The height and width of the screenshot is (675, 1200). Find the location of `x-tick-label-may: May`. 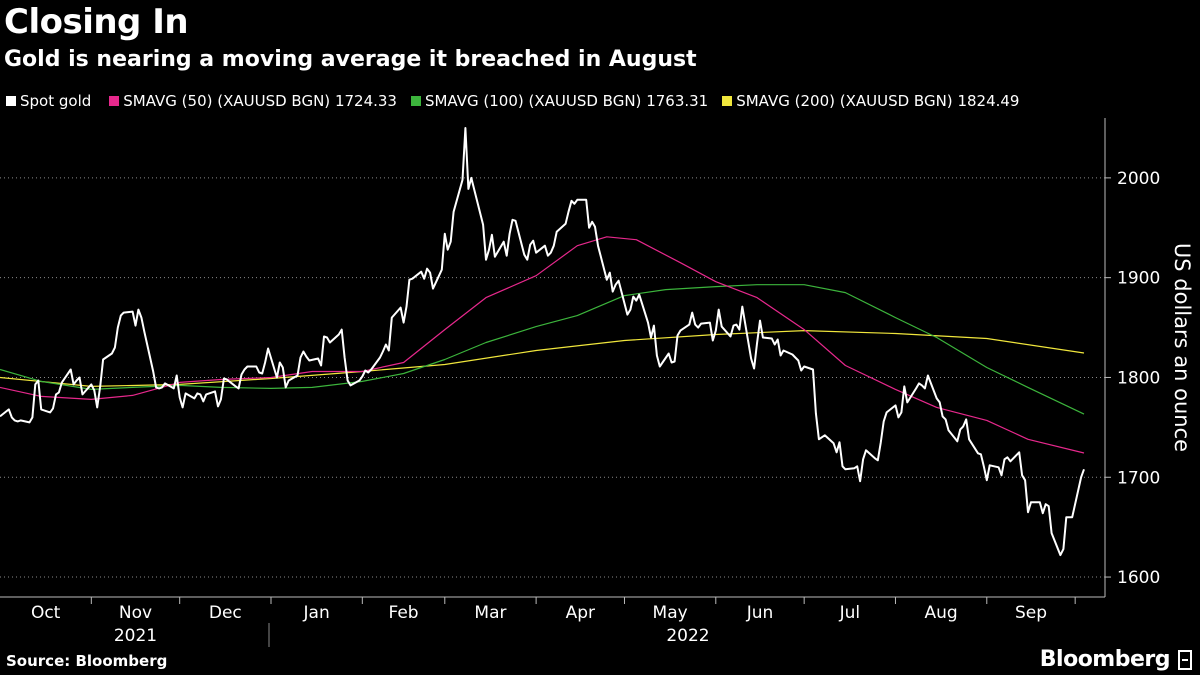

x-tick-label-may: May is located at coordinates (670, 613).